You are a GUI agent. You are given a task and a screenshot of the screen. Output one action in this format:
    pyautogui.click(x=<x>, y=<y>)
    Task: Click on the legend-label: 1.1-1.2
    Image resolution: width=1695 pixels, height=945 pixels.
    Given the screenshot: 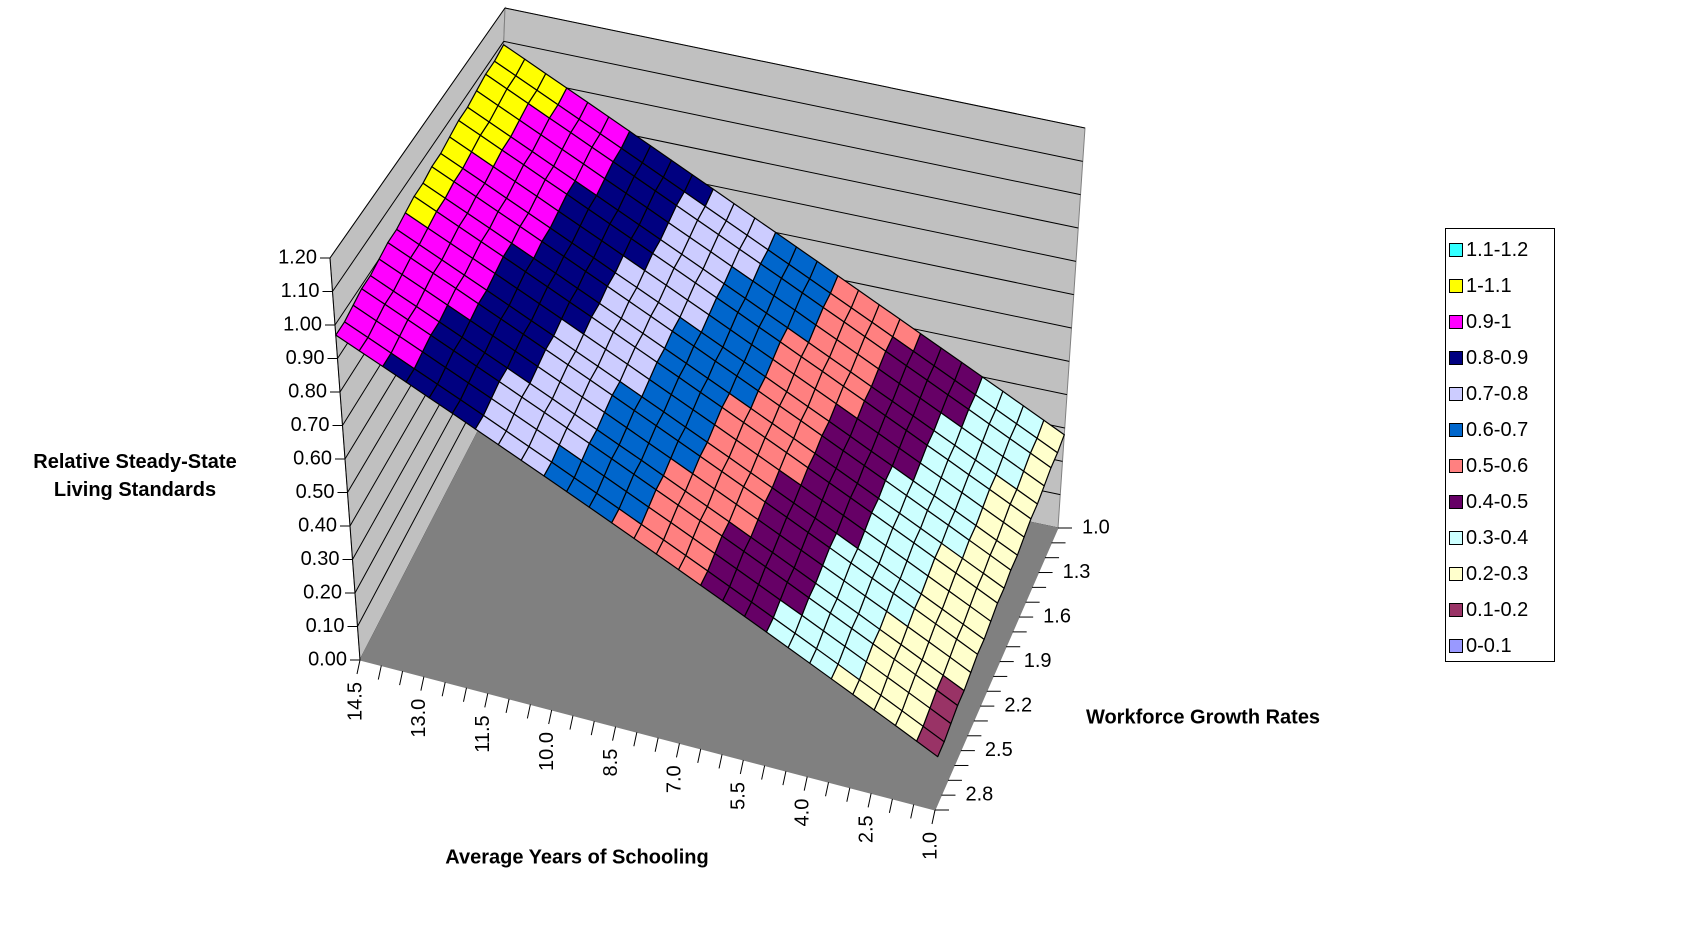 What is the action you would take?
    pyautogui.click(x=1497, y=249)
    